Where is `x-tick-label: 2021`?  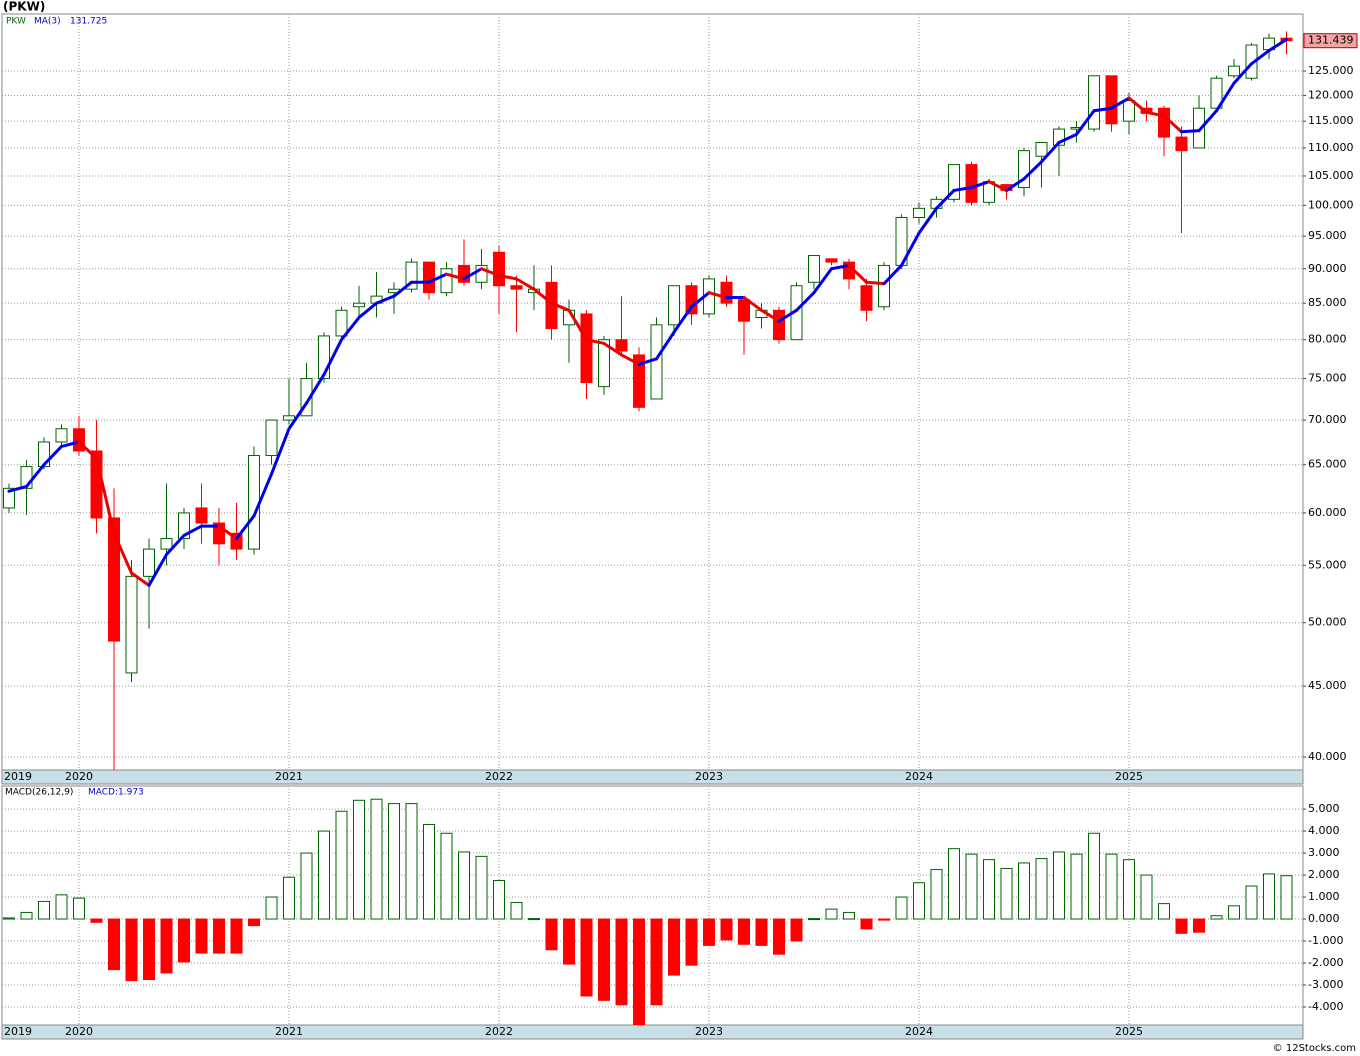 x-tick-label: 2021 is located at coordinates (289, 776).